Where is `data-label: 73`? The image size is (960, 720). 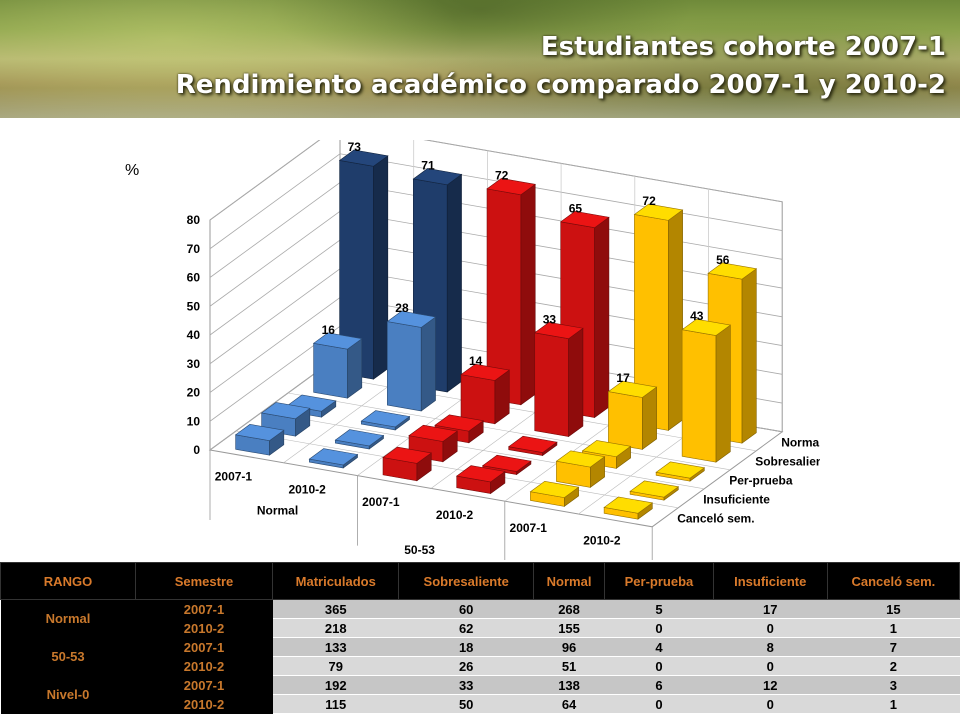 data-label: 73 is located at coordinates (355, 147).